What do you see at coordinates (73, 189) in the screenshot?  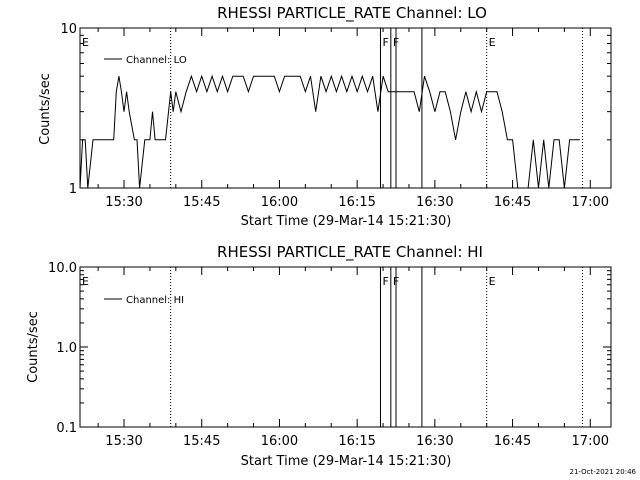 I see `y-tick-label: 1` at bounding box center [73, 189].